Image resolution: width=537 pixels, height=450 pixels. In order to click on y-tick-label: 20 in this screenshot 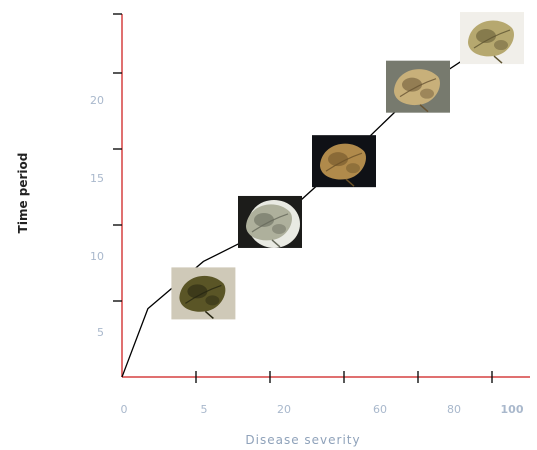, I will do `click(97, 100)`.